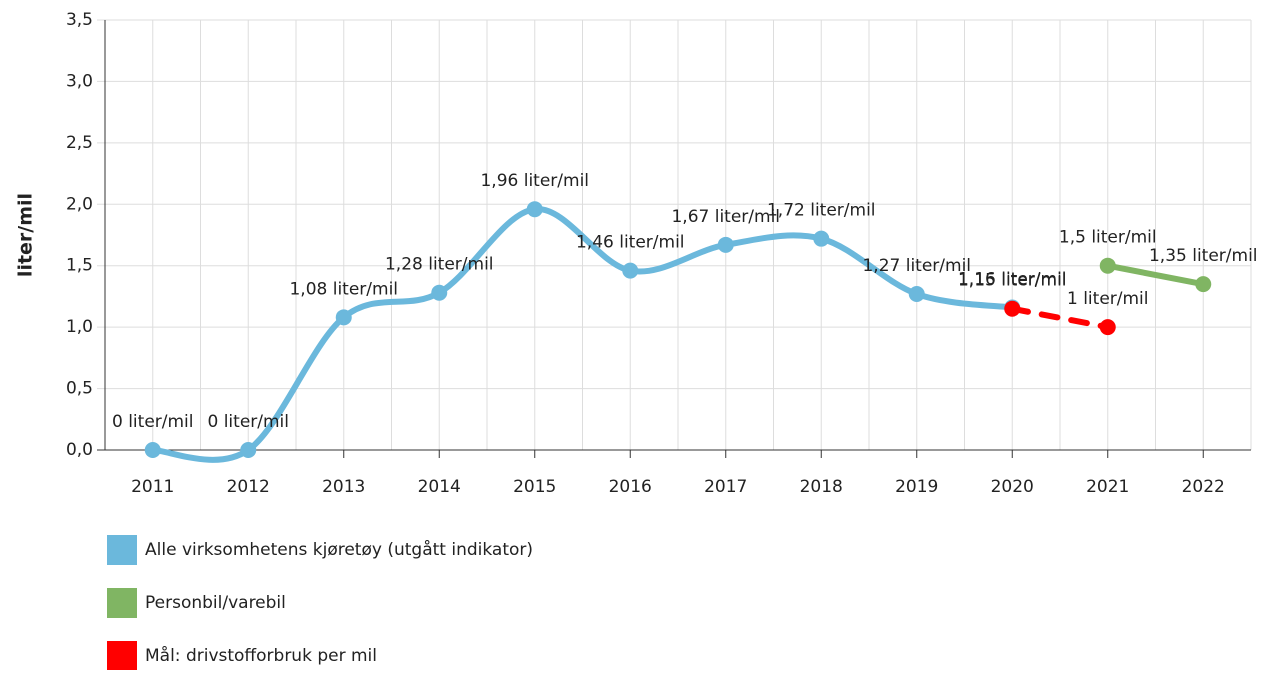  What do you see at coordinates (26, 235) in the screenshot?
I see `y-axis-label: liter/mil` at bounding box center [26, 235].